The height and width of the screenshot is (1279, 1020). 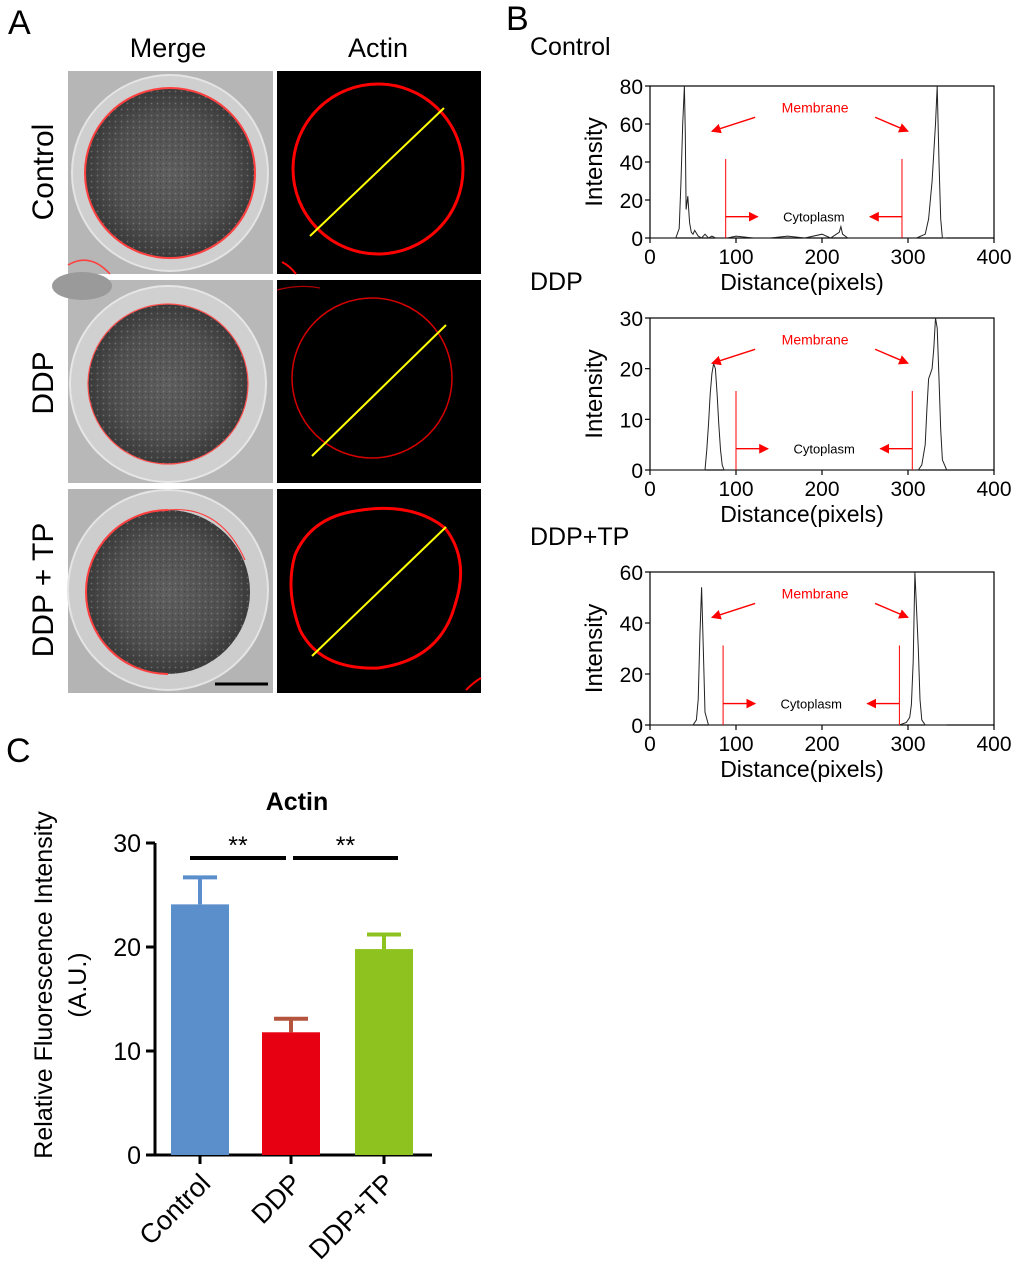 I want to click on profile-line-ddp, so click(x=379, y=390).